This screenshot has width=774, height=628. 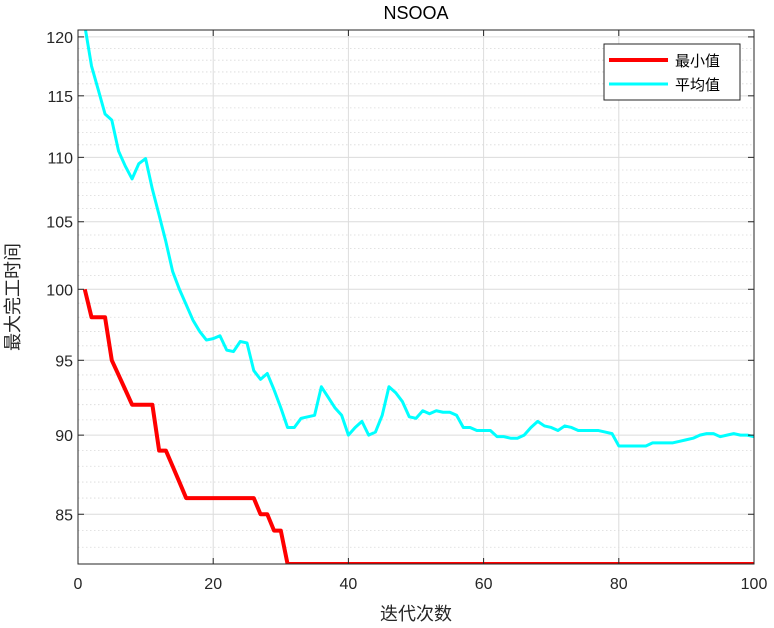 What do you see at coordinates (697, 61) in the screenshot?
I see `legend-label-min: 最小值` at bounding box center [697, 61].